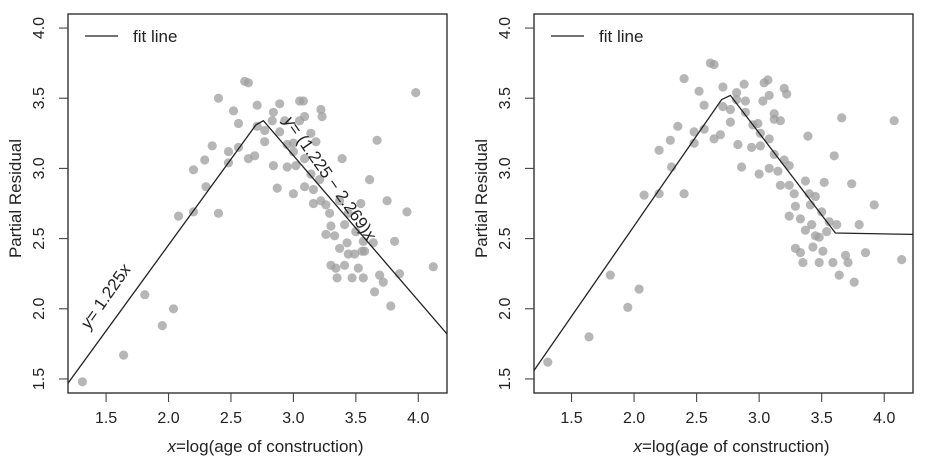 The image size is (926, 465). Describe the element at coordinates (634, 418) in the screenshot. I see `x-tick-label: 2.0` at that location.